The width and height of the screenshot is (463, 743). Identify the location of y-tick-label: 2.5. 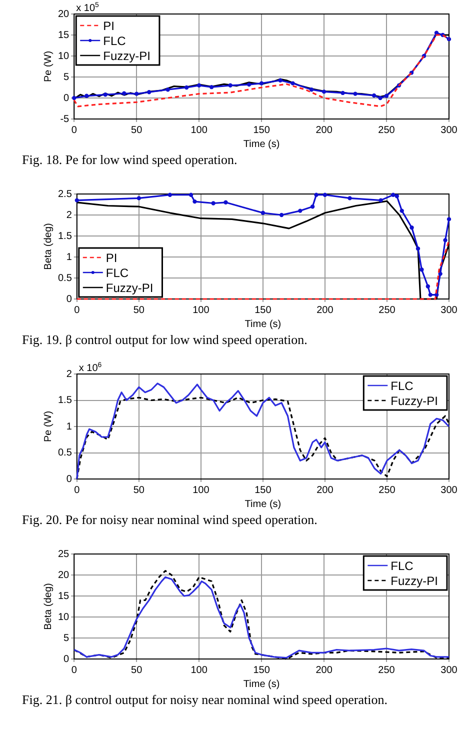
(65, 194).